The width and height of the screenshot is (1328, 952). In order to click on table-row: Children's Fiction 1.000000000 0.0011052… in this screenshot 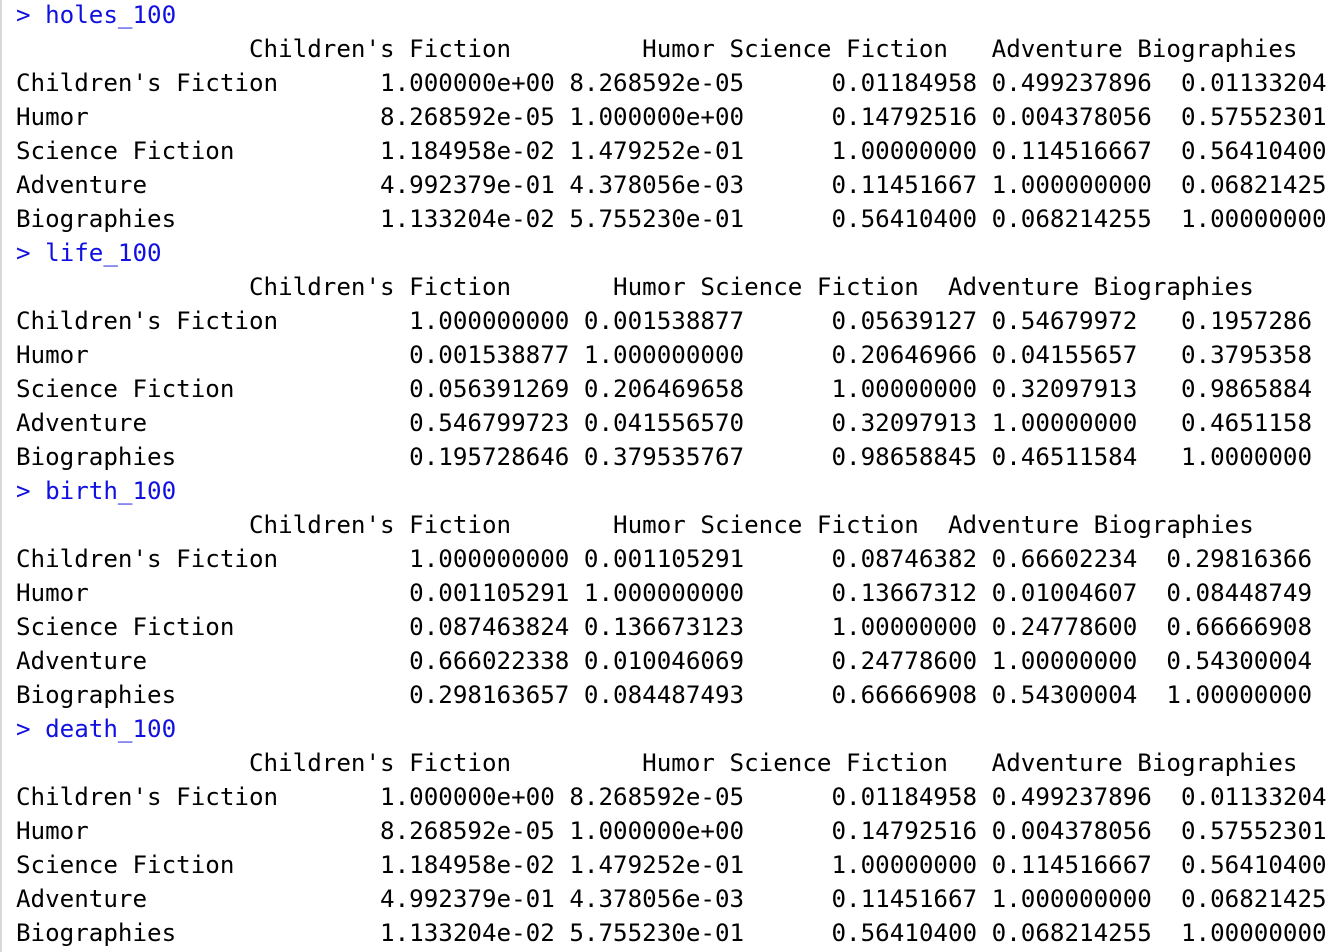, I will do `click(664, 559)`.